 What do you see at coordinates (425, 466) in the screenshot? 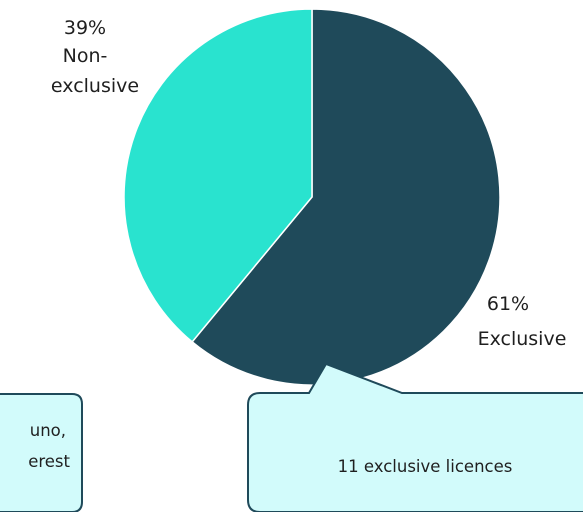
I see `right-callout-text: 11 exclusive licences` at bounding box center [425, 466].